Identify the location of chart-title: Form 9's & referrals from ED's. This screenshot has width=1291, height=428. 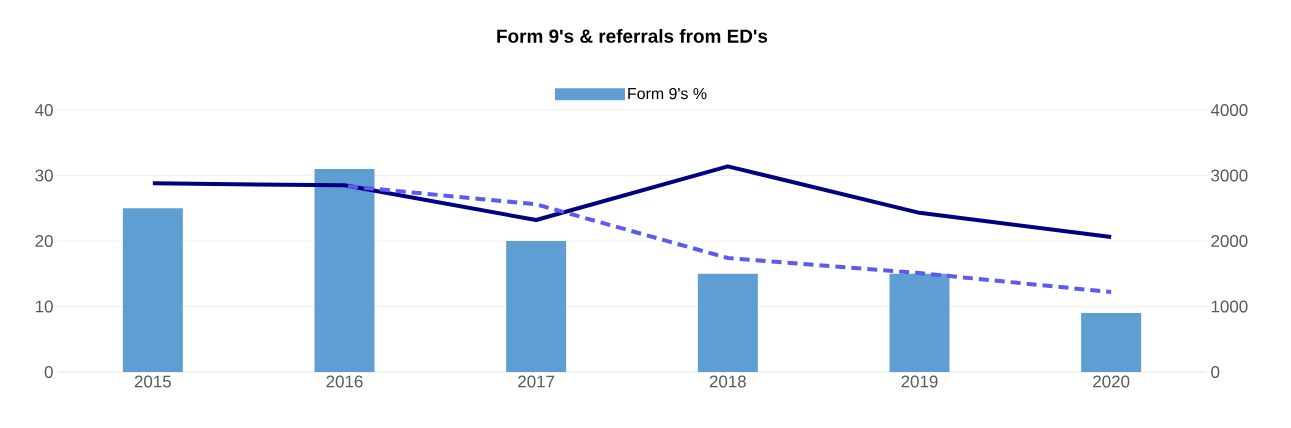
(632, 35).